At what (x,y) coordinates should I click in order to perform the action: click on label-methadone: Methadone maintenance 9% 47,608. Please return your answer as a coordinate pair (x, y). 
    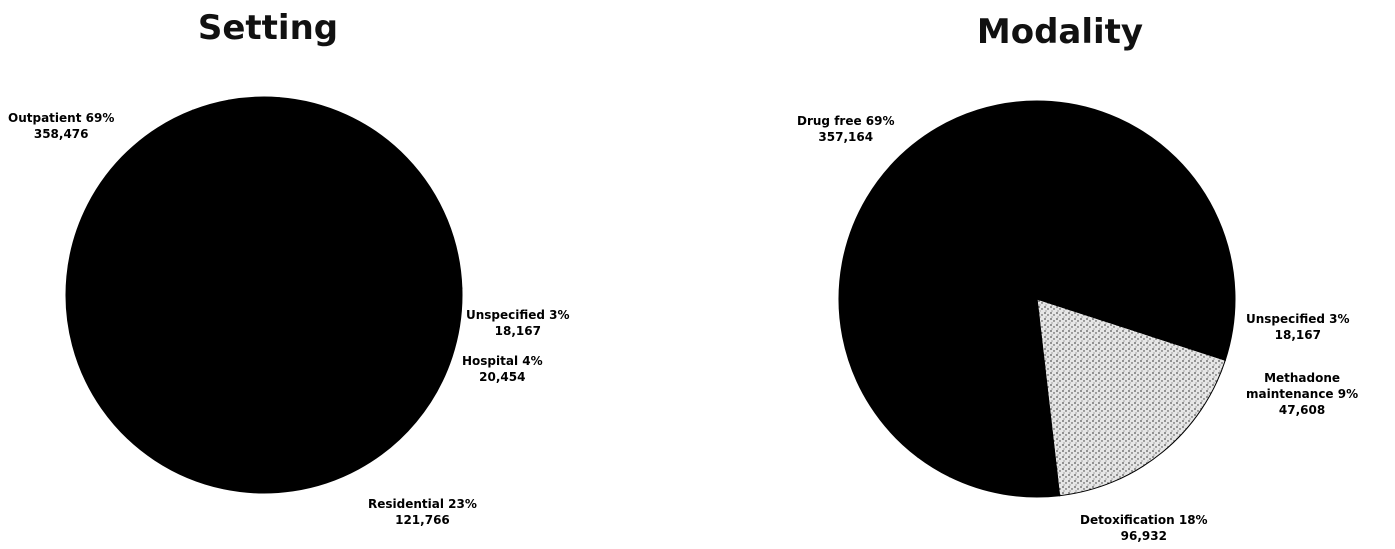
    Looking at the image, I should click on (1302, 394).